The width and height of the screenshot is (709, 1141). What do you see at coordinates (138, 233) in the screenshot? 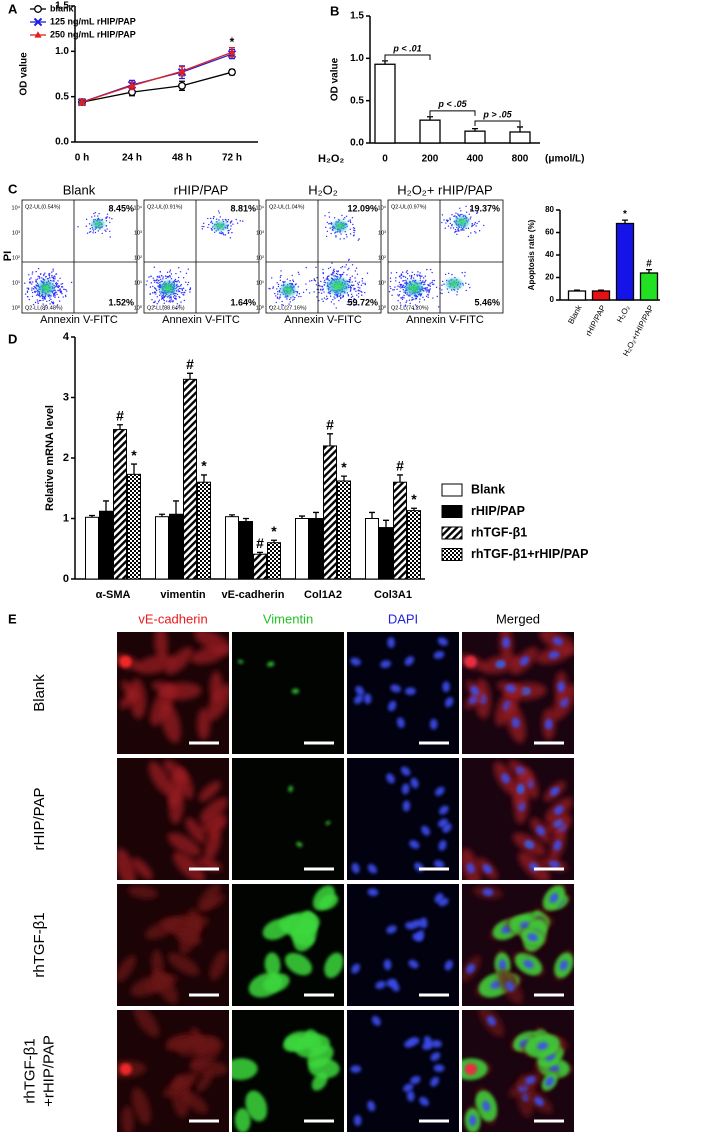
I see `y-tick-label: 10³` at bounding box center [138, 233].